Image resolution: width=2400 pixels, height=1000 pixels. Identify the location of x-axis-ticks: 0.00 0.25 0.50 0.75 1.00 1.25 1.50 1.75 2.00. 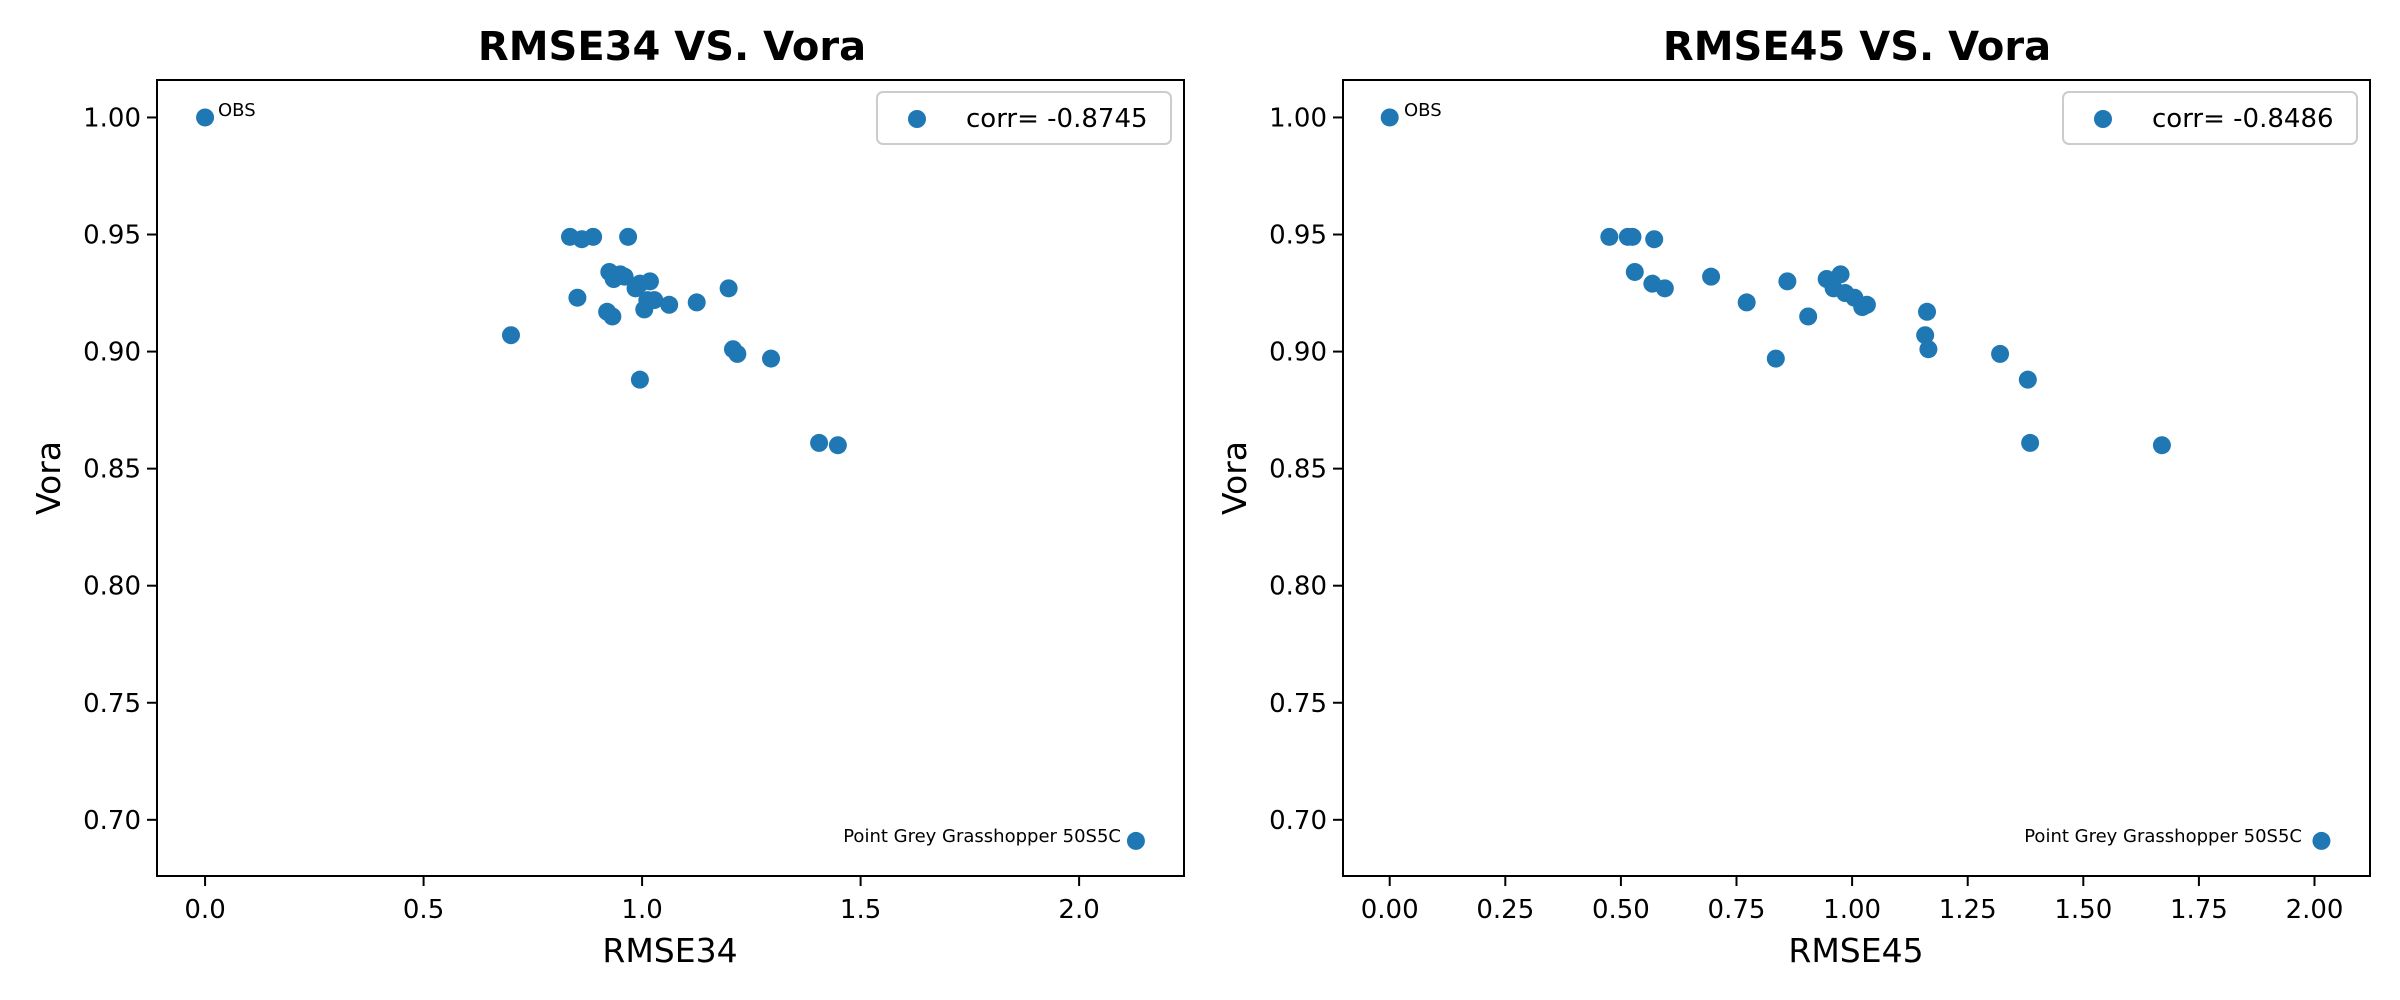
(1852, 900).